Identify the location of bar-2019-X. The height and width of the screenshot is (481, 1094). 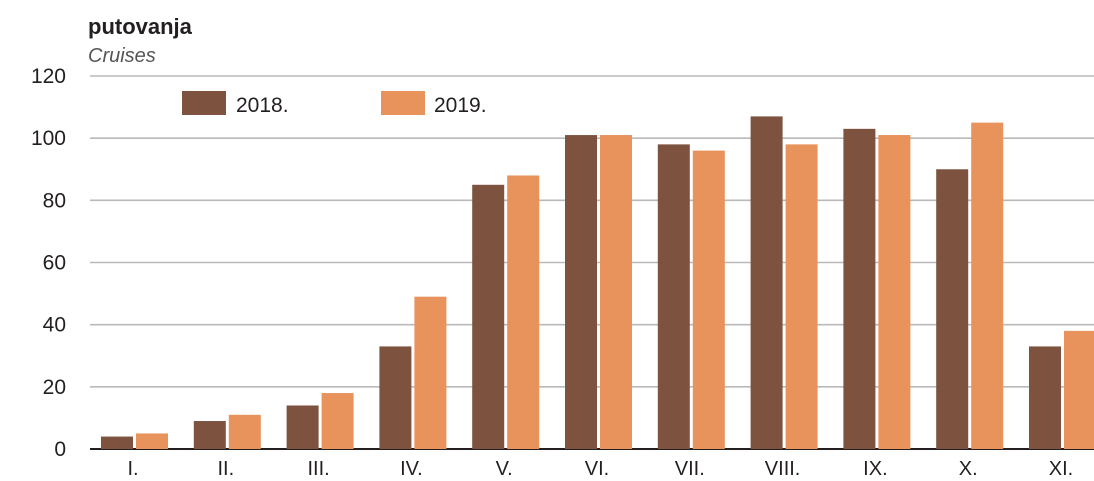
(987, 285).